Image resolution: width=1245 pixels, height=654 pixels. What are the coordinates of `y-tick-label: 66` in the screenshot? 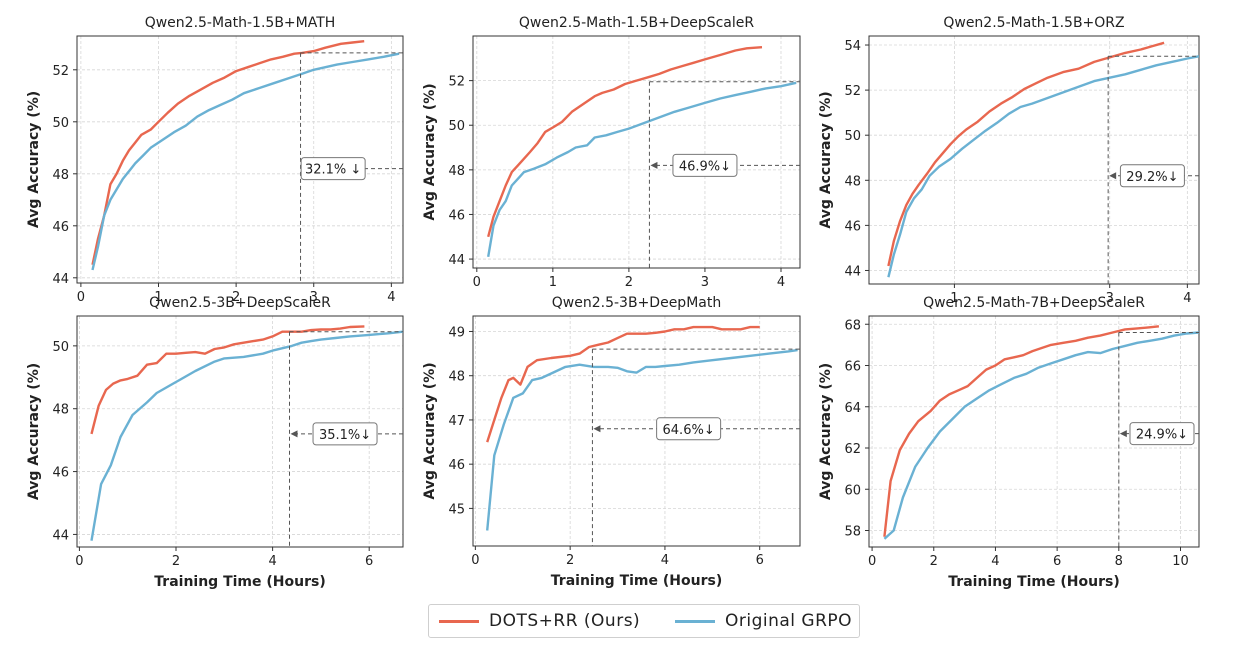 It's located at (852, 367).